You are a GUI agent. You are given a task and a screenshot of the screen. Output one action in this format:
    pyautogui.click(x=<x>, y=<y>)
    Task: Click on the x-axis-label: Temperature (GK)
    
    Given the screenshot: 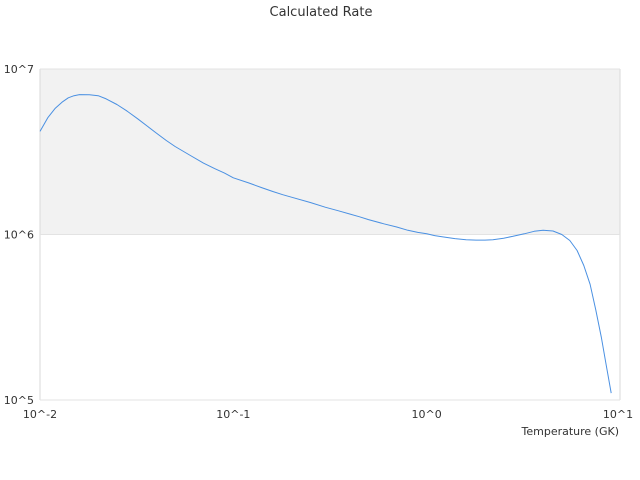 What is the action you would take?
    pyautogui.click(x=570, y=431)
    